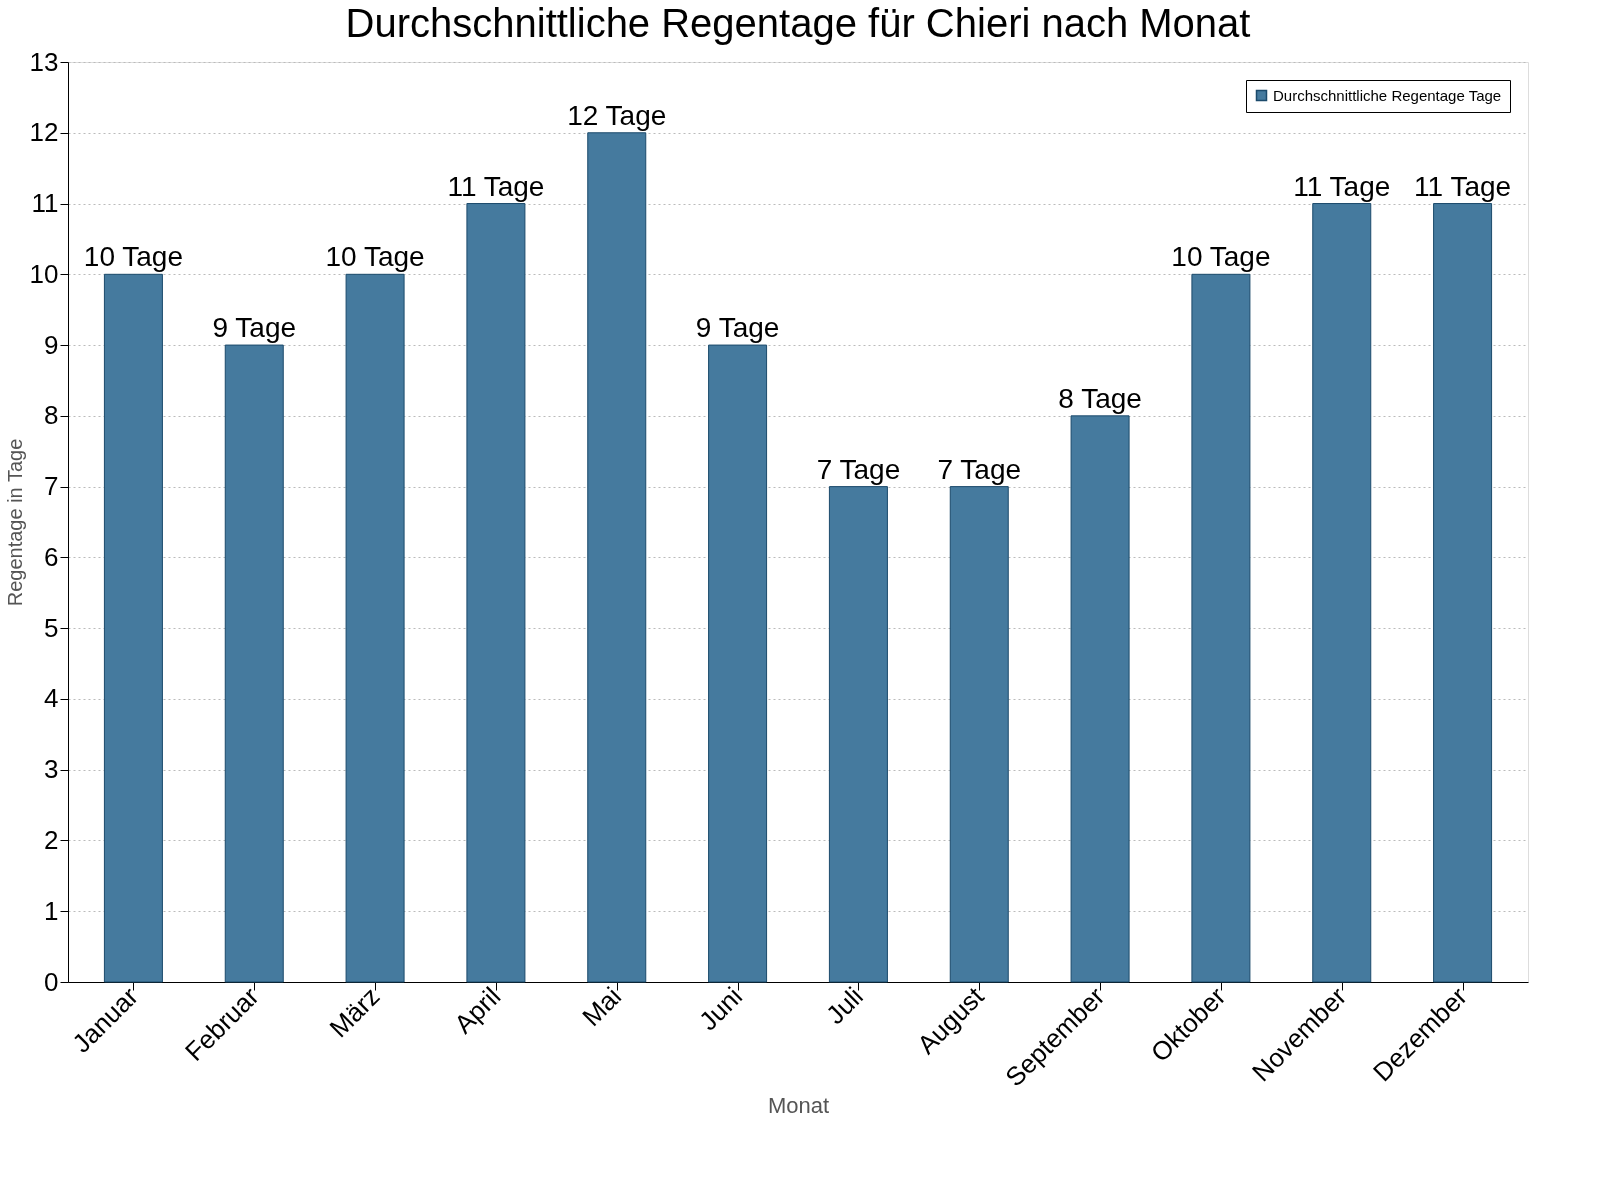 The width and height of the screenshot is (1600, 1200). What do you see at coordinates (51, 415) in the screenshot?
I see `y-tick-label: 8` at bounding box center [51, 415].